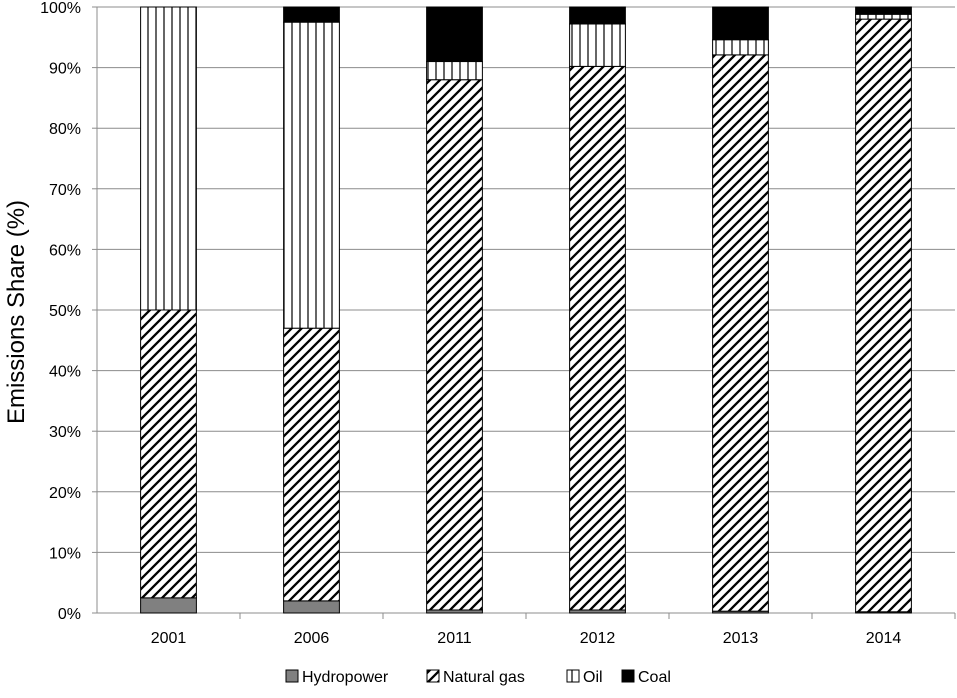 The image size is (957, 698). Describe the element at coordinates (65, 129) in the screenshot. I see `y-tick-label: 80%` at that location.